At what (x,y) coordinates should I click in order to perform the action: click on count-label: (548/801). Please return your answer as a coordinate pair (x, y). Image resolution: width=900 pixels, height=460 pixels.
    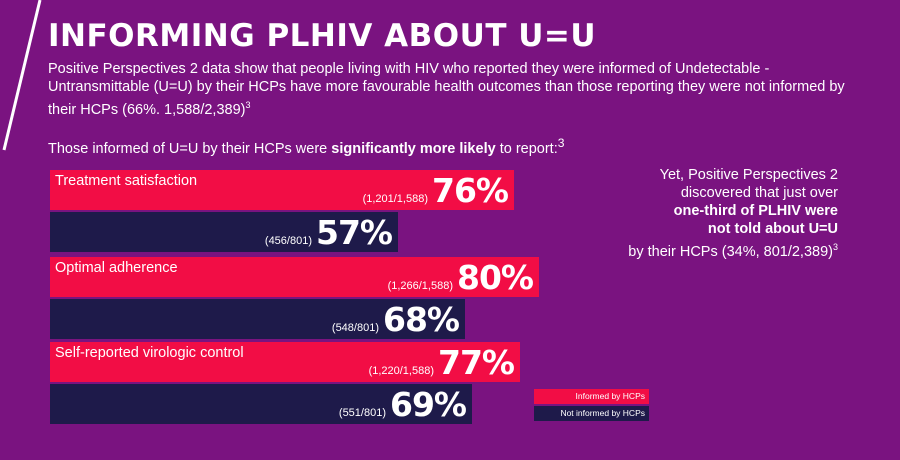
    Looking at the image, I should click on (355, 328).